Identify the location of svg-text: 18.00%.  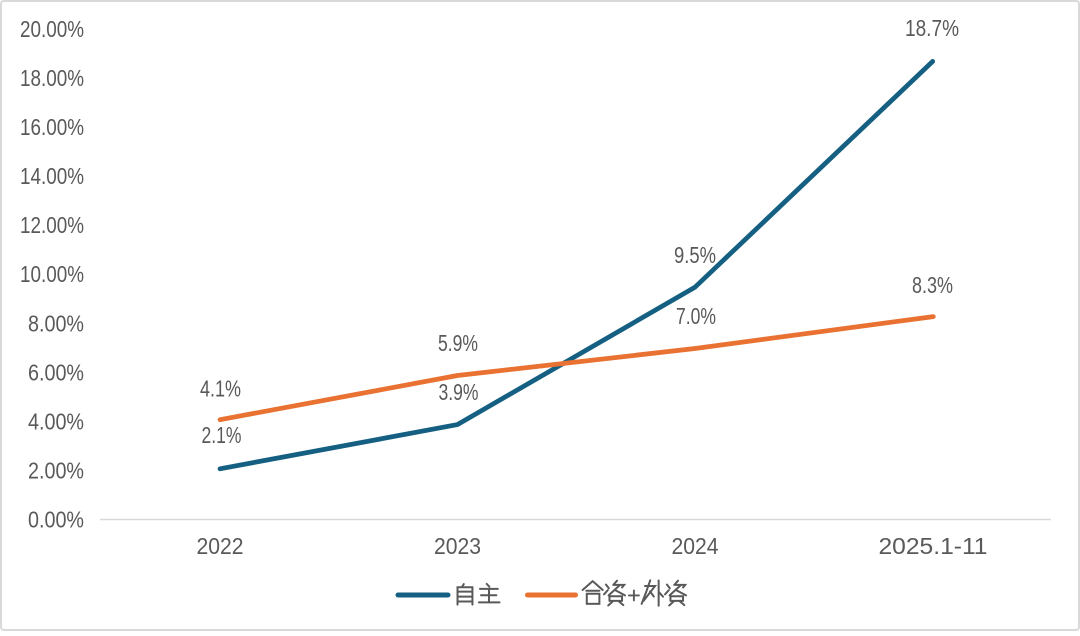
(52, 78).